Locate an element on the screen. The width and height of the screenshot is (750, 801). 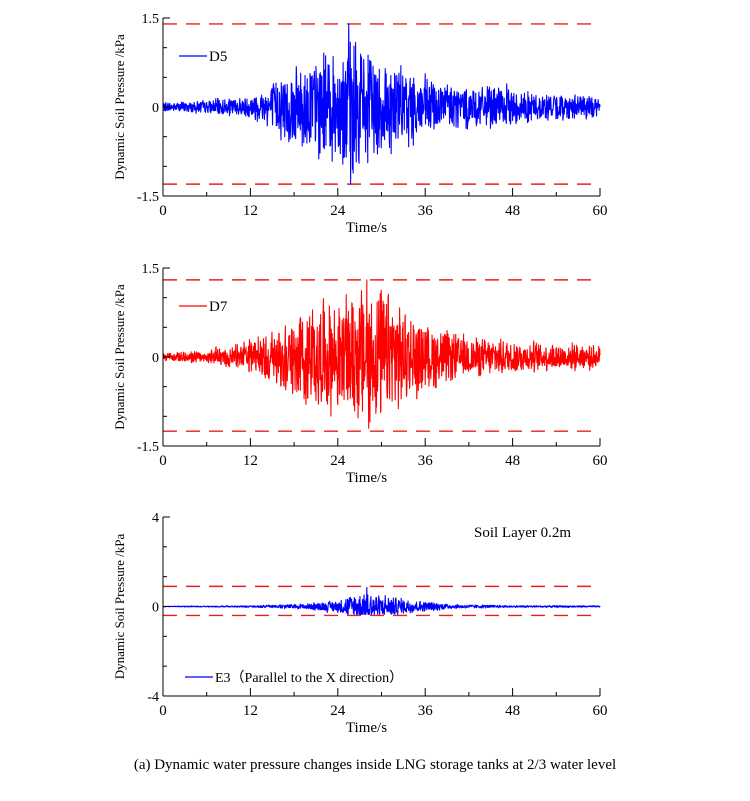
legend-label: E3（Parallel to the X direction） is located at coordinates (309, 678).